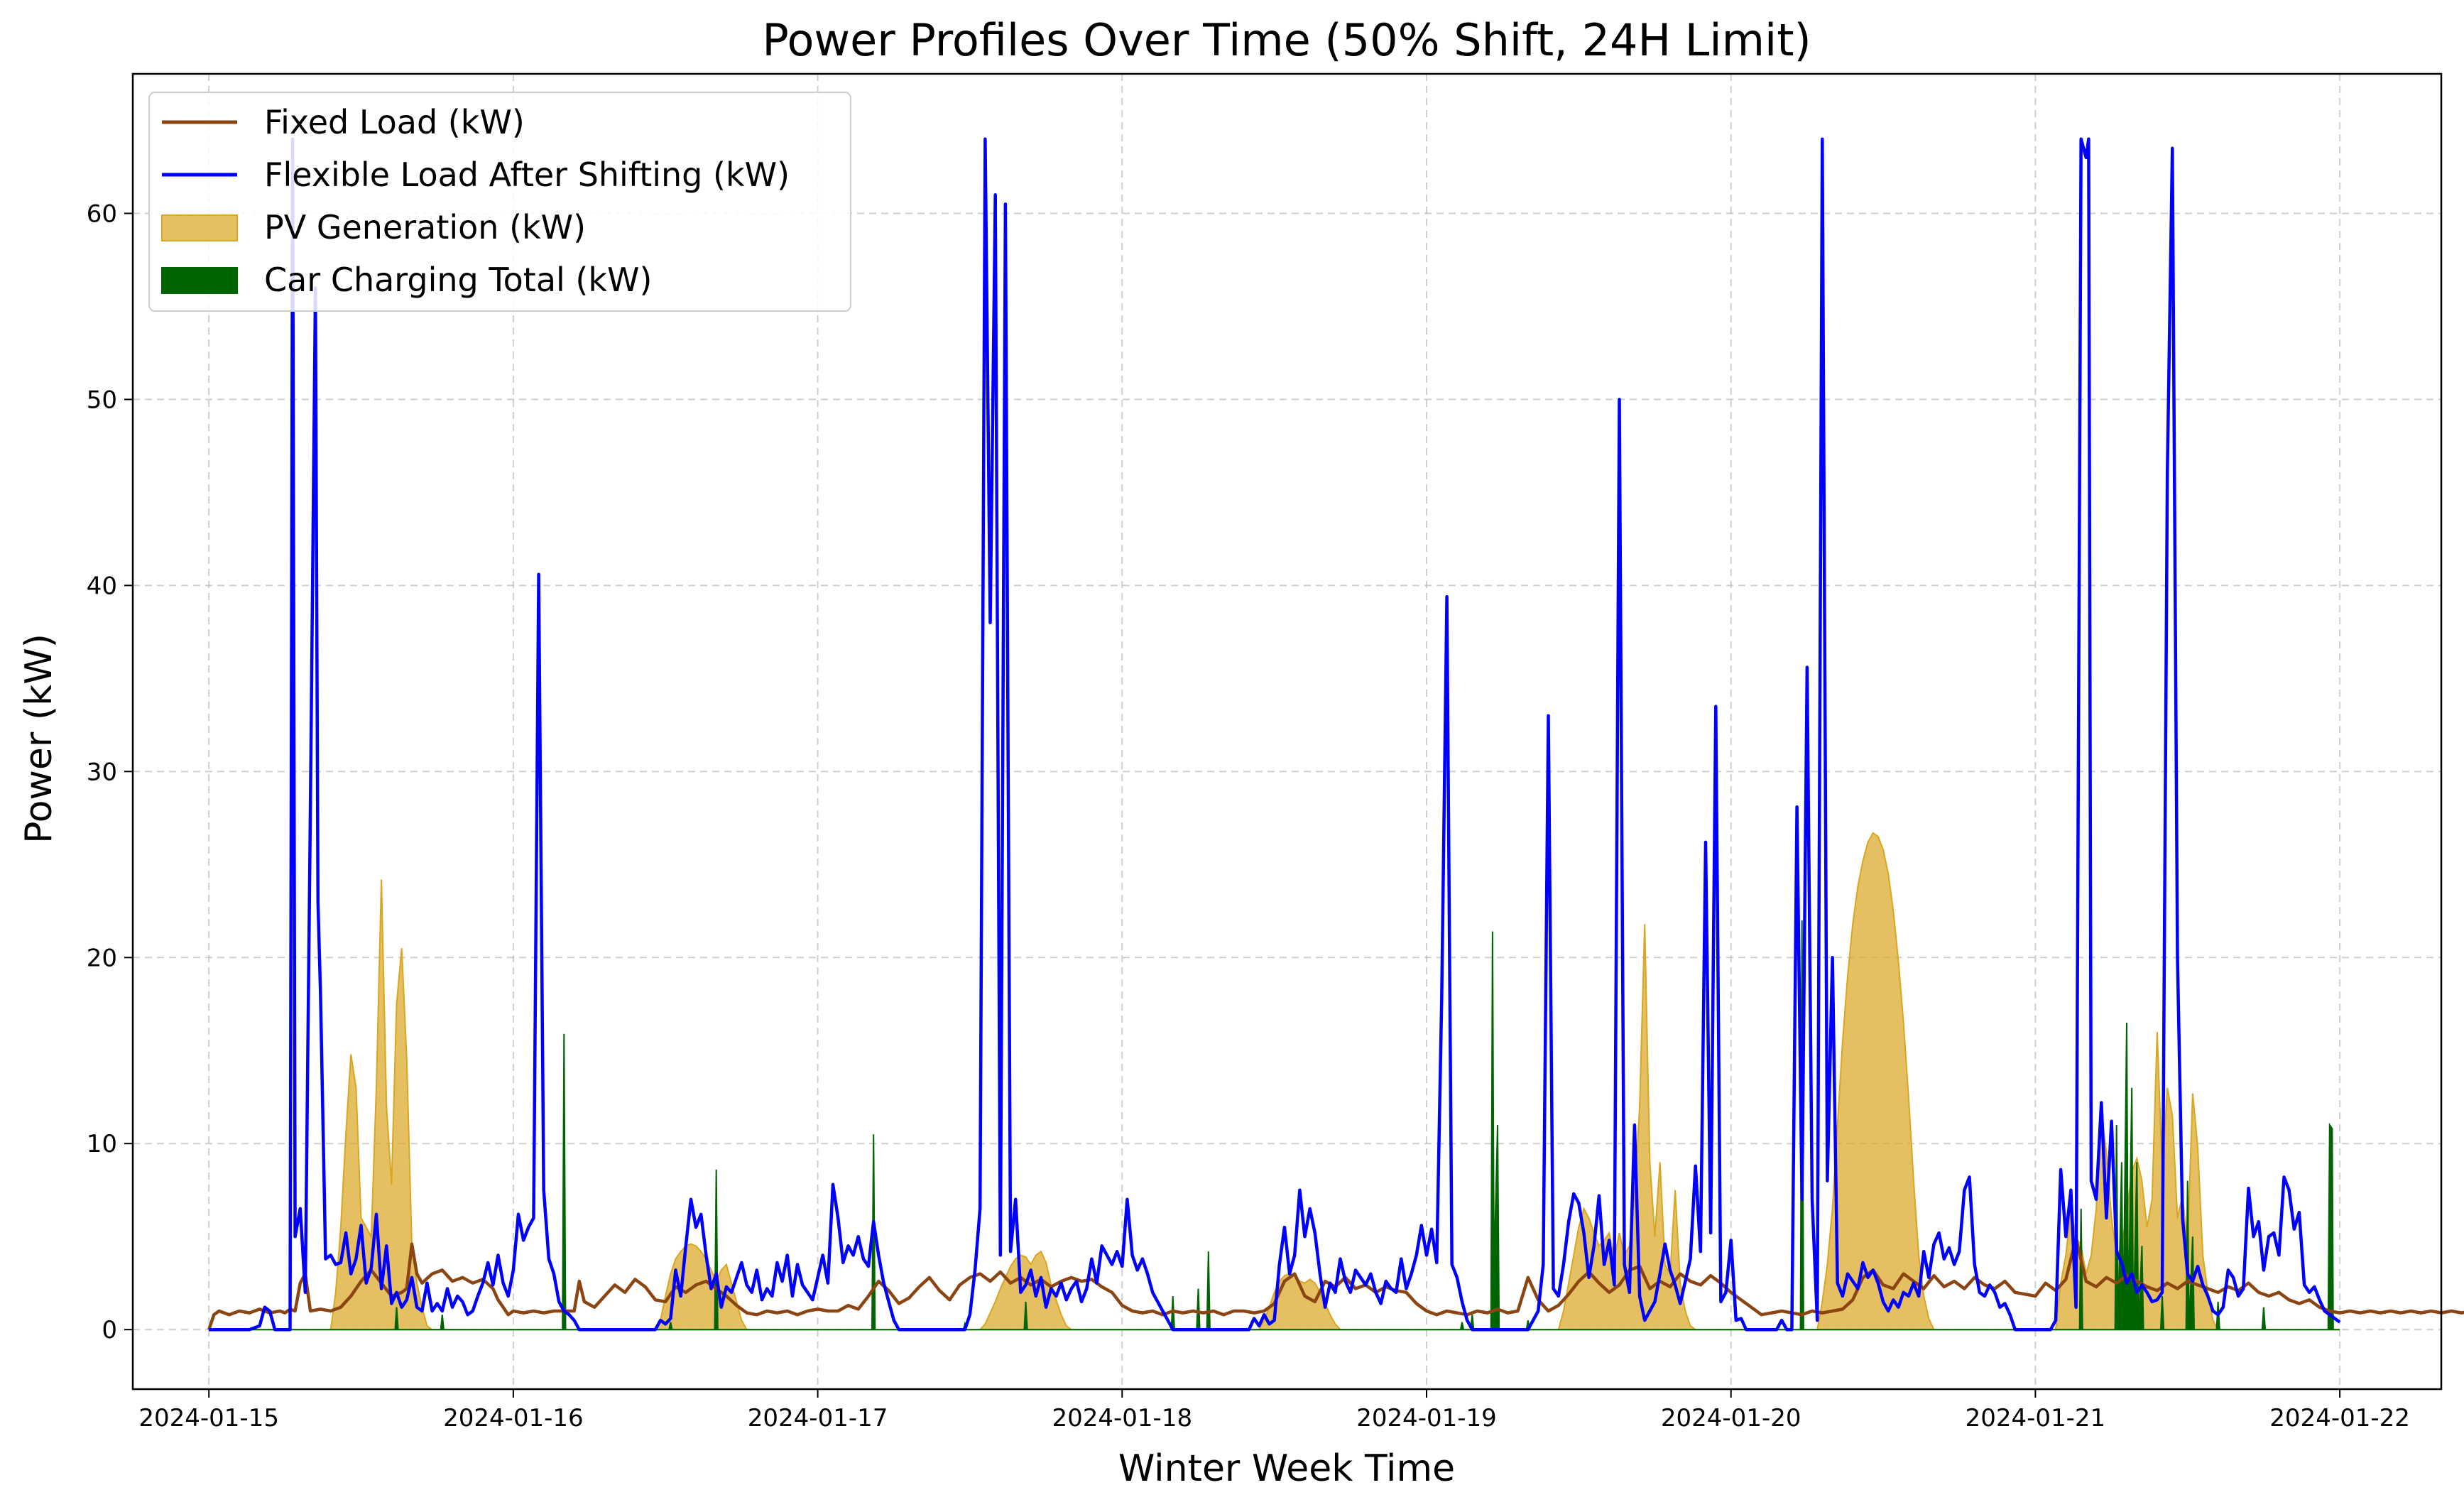  I want to click on x-tick-label: 2024-01-17, so click(818, 1418).